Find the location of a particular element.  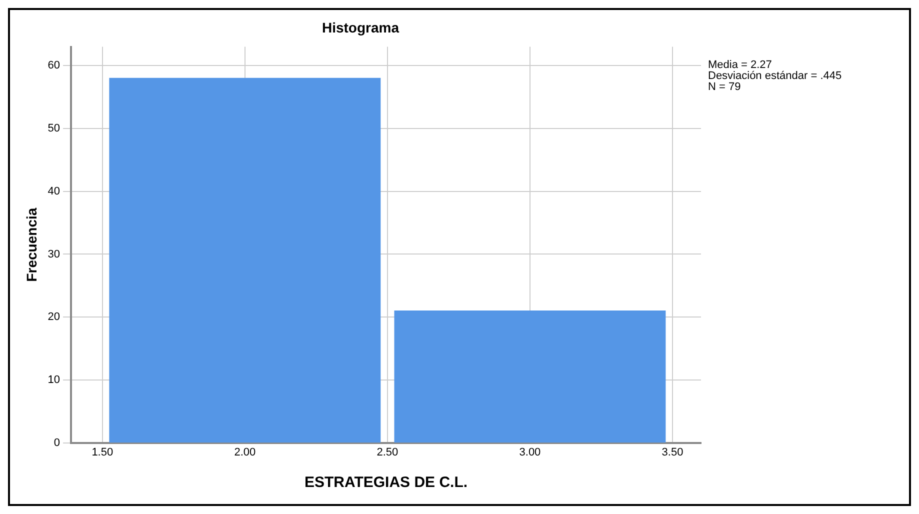

x-tick-label: 3.00 is located at coordinates (530, 452).